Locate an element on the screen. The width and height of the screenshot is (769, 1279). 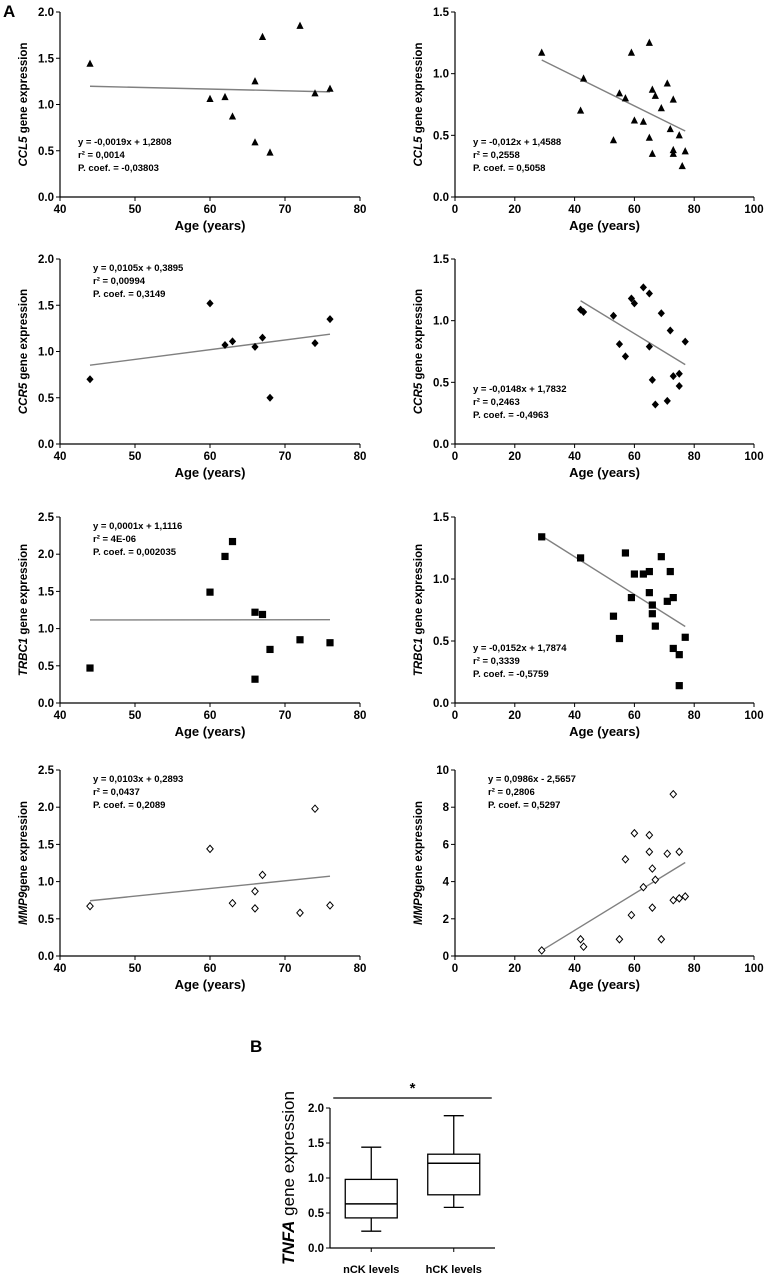
regression-stat: P. coef. = 0,3149 is located at coordinates (129, 294).